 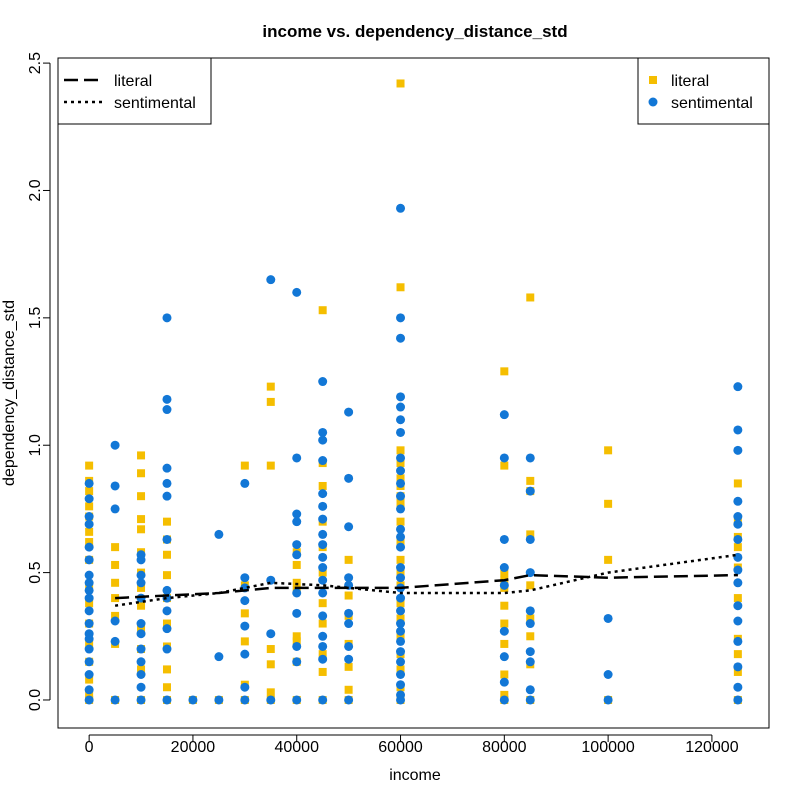 I want to click on x-tick-label: 40000, so click(x=296, y=747).